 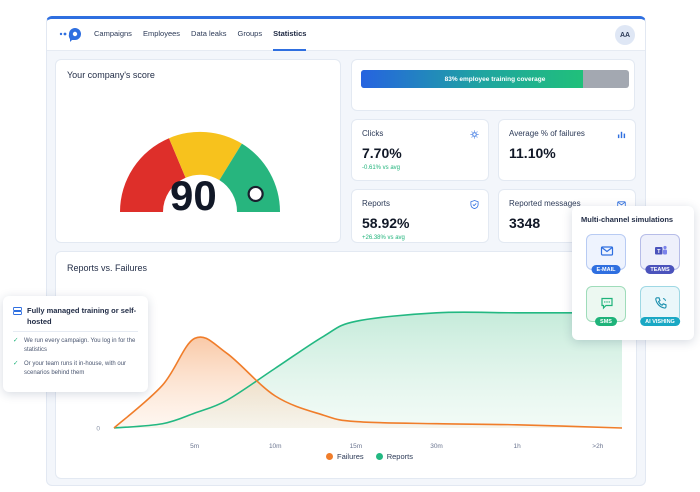 What do you see at coordinates (383, 238) in the screenshot?
I see `reports-change: +26.38% vs avg` at bounding box center [383, 238].